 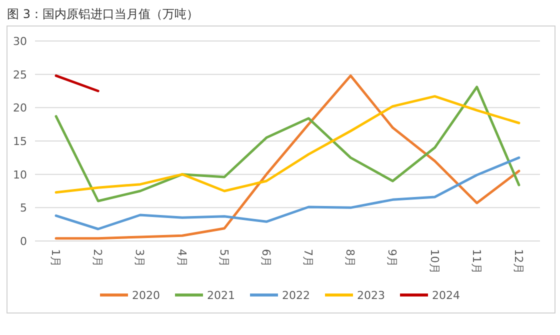 What do you see at coordinates (223, 258) in the screenshot?
I see `x-tick-label: 5月` at bounding box center [223, 258].